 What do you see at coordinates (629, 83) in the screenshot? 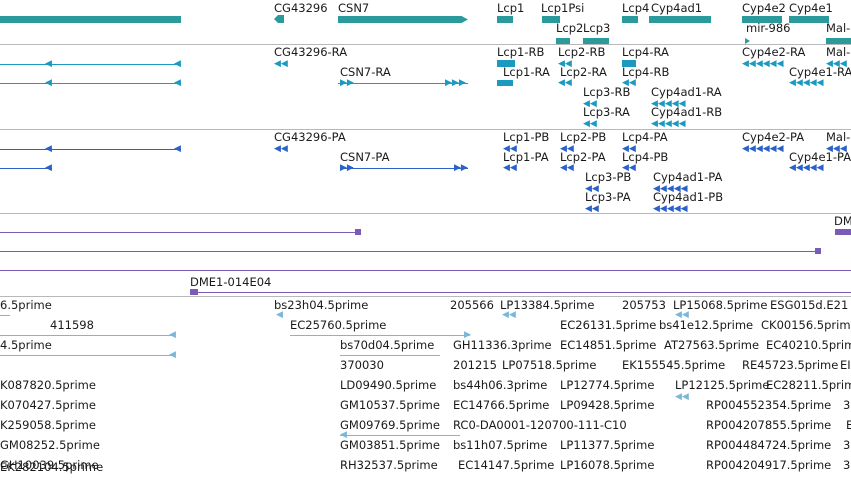
I see `transcript-glyph-lcp4-rb: ◀◀` at bounding box center [629, 83].